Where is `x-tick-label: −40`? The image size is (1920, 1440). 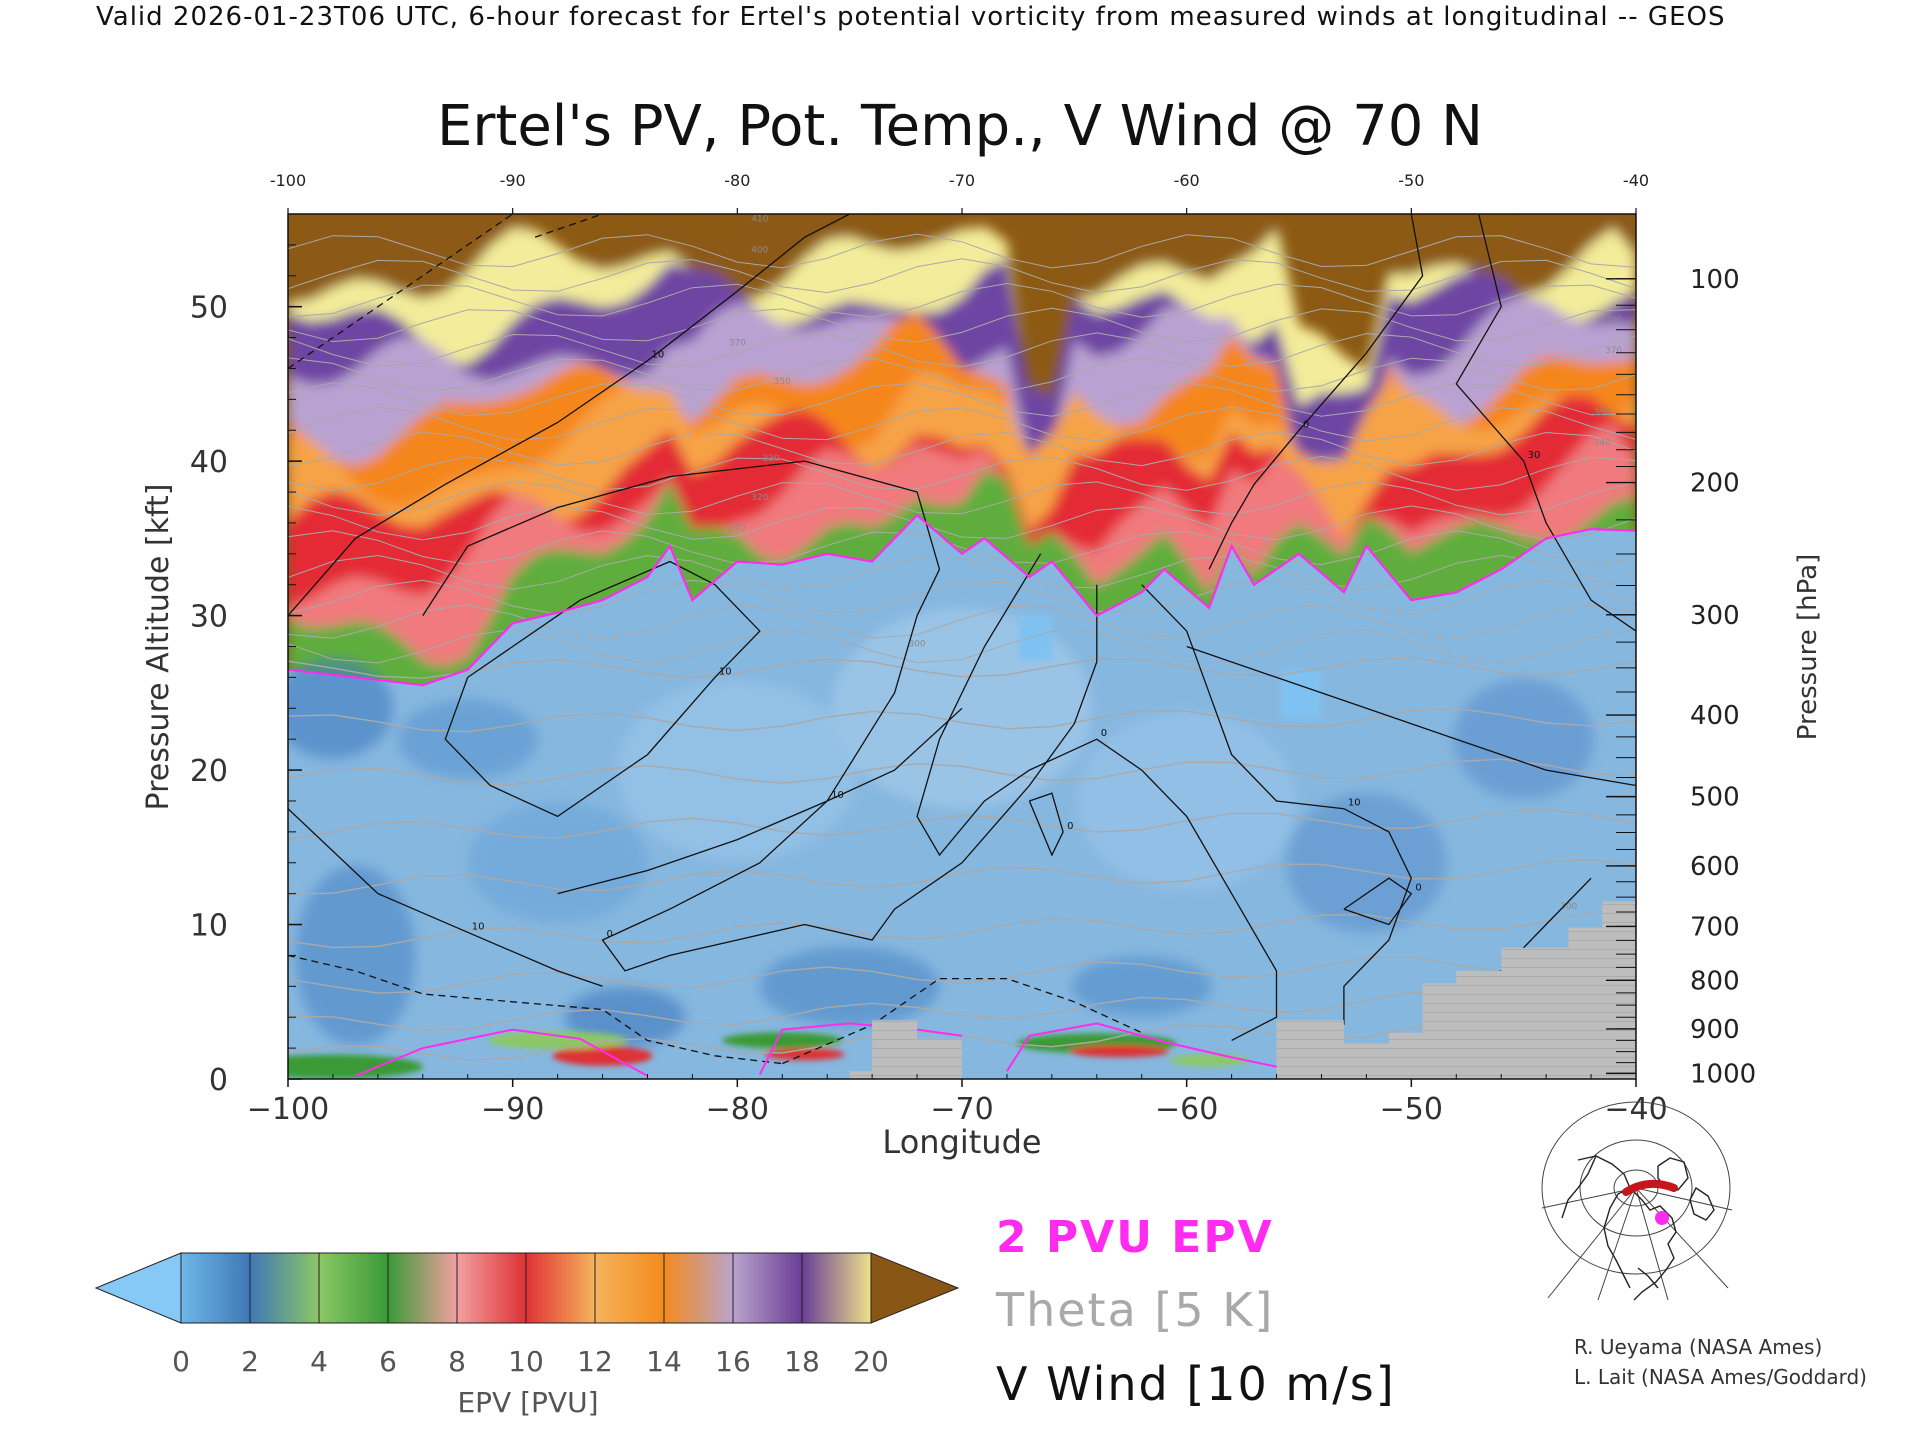 x-tick-label: −40 is located at coordinates (1635, 1109).